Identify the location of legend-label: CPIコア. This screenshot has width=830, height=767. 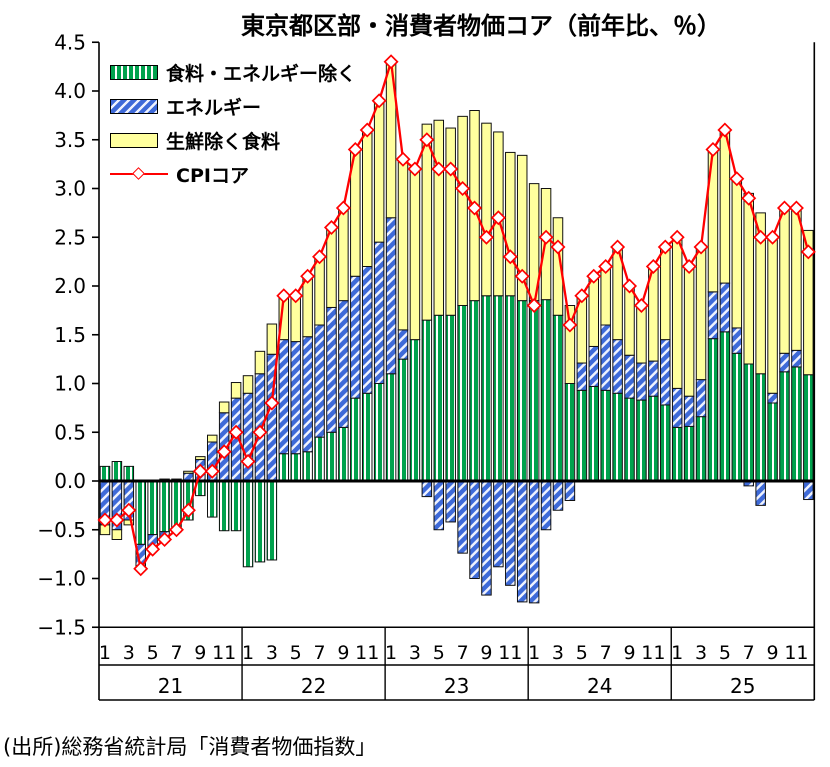
(212, 175).